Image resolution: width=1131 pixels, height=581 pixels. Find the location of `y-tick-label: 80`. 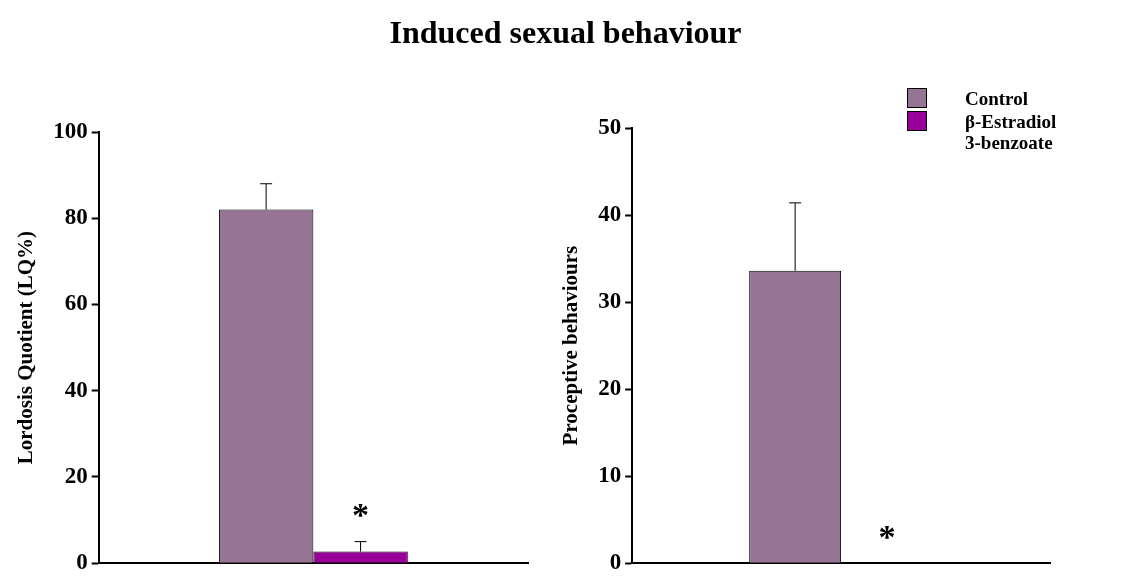

y-tick-label: 80 is located at coordinates (76, 217).